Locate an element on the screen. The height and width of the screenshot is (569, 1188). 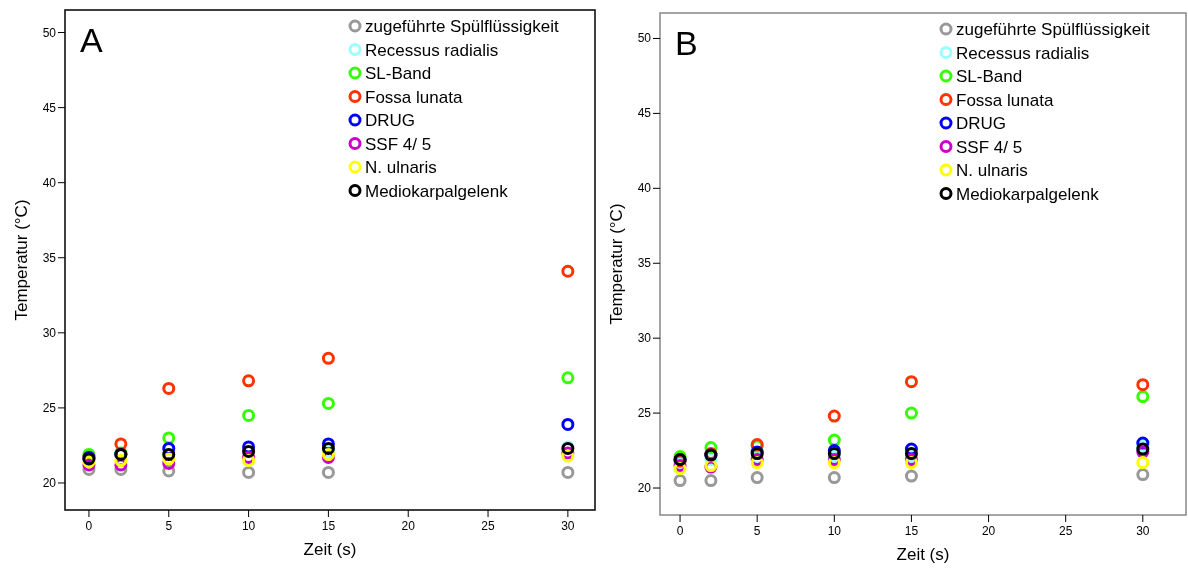
chart-title: B is located at coordinates (686, 43).